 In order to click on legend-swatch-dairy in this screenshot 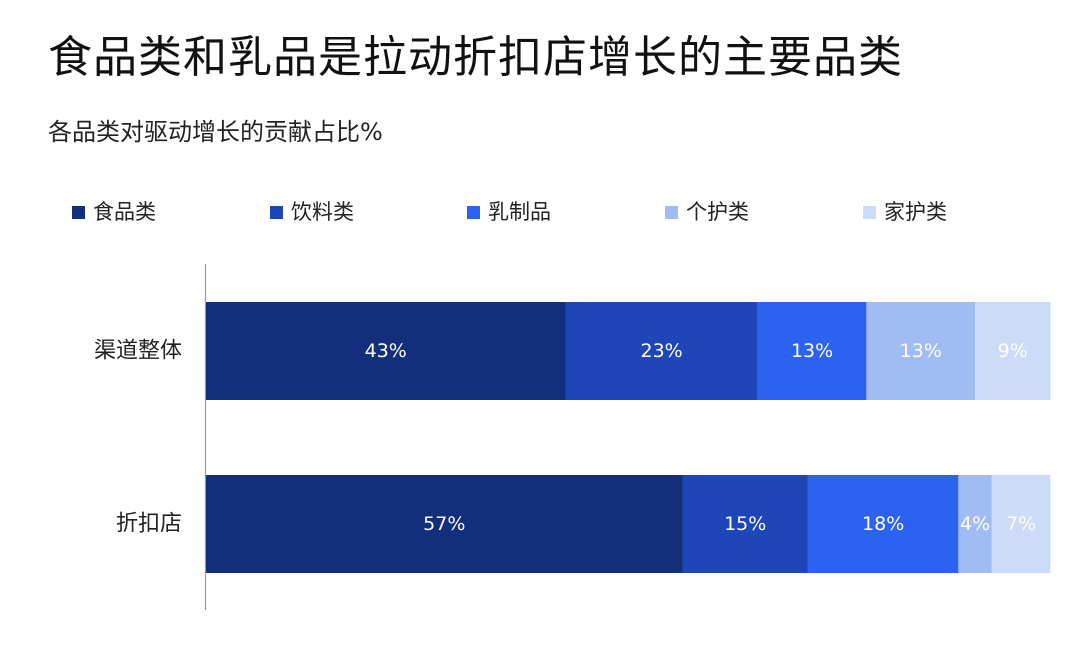, I will do `click(473, 212)`.